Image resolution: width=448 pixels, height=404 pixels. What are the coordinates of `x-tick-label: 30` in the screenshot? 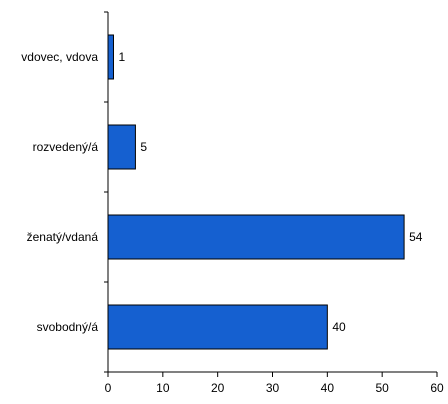 It's located at (273, 388).